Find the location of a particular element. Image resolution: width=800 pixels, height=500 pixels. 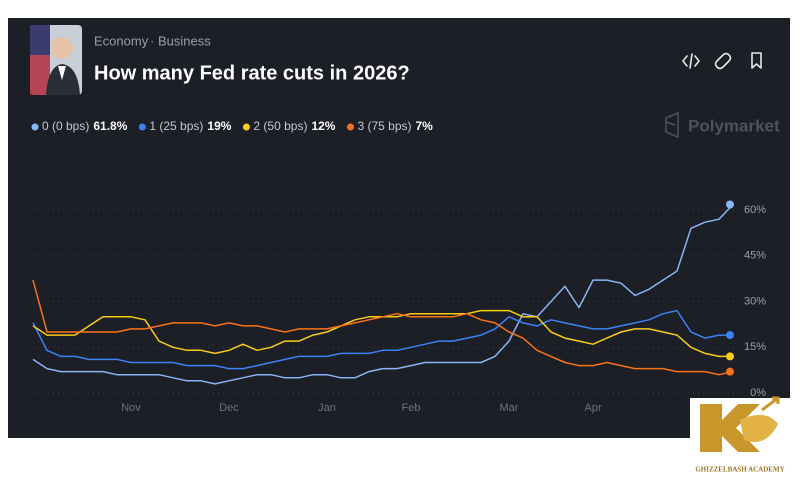

x-tick-label: Mar is located at coordinates (509, 408).